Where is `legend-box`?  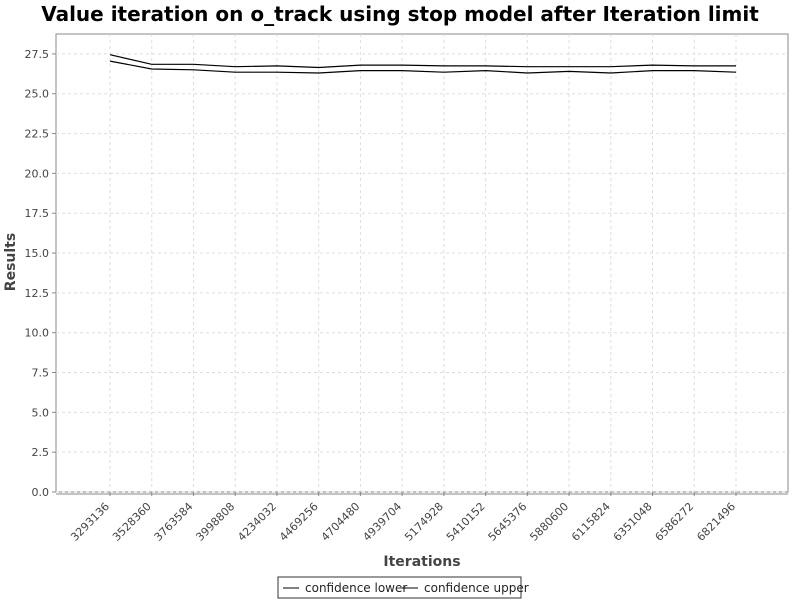
legend-box is located at coordinates (399, 587).